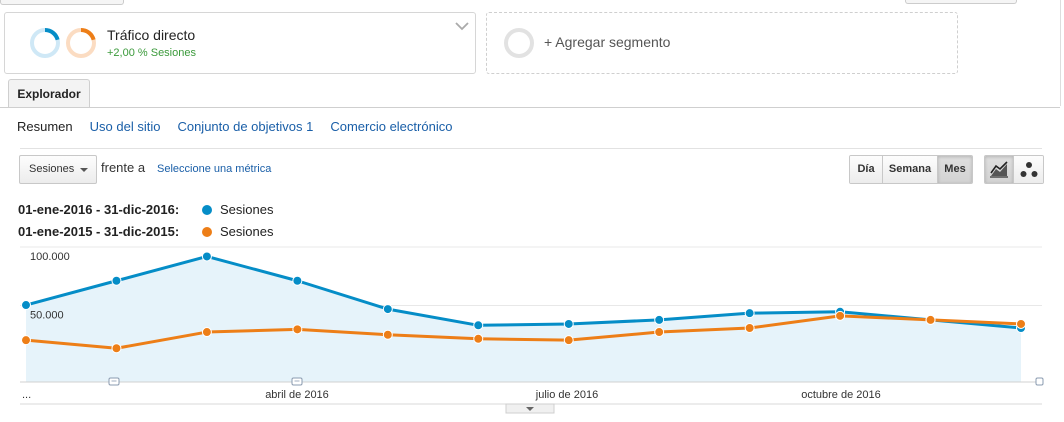  What do you see at coordinates (391, 126) in the screenshot?
I see `subnav-item-comercio-electronico: Comercio electrónico` at bounding box center [391, 126].